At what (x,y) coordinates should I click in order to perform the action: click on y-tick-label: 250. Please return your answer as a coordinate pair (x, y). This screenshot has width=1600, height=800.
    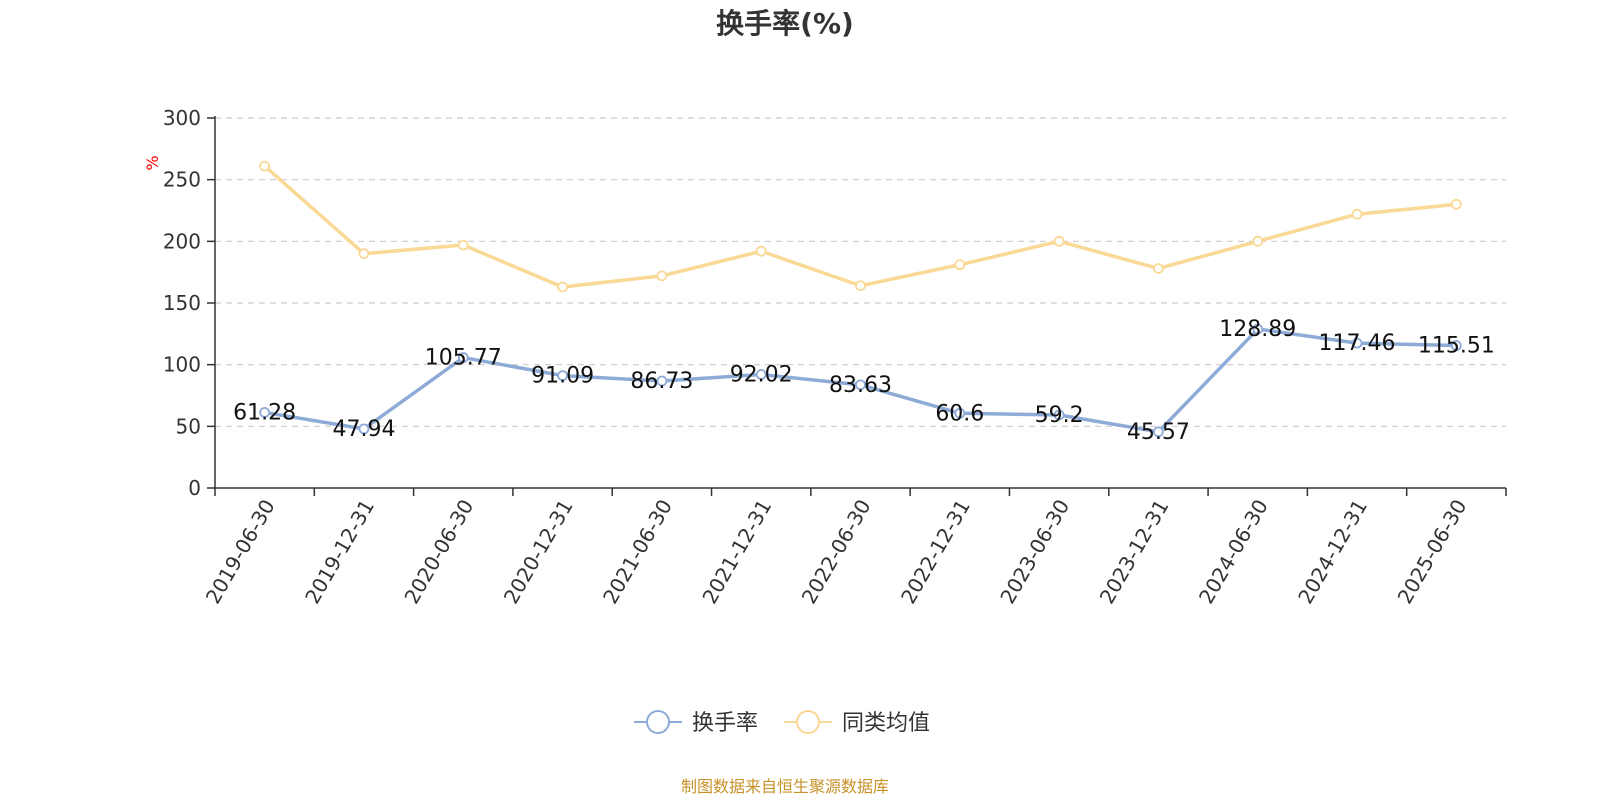
    Looking at the image, I should click on (182, 180).